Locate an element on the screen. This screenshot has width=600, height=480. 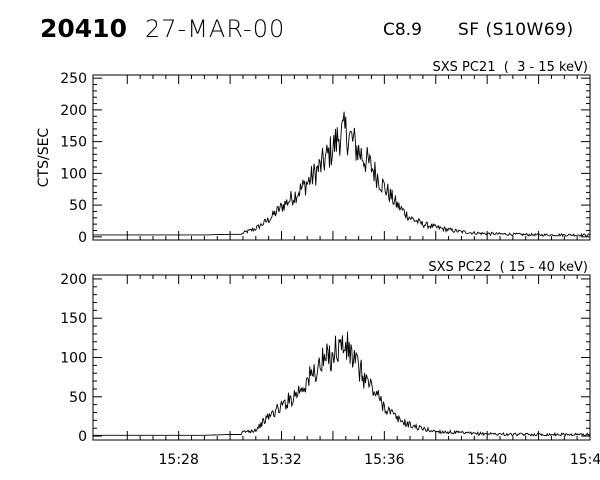
panel-1-ytick-label: 250 is located at coordinates (73, 79).